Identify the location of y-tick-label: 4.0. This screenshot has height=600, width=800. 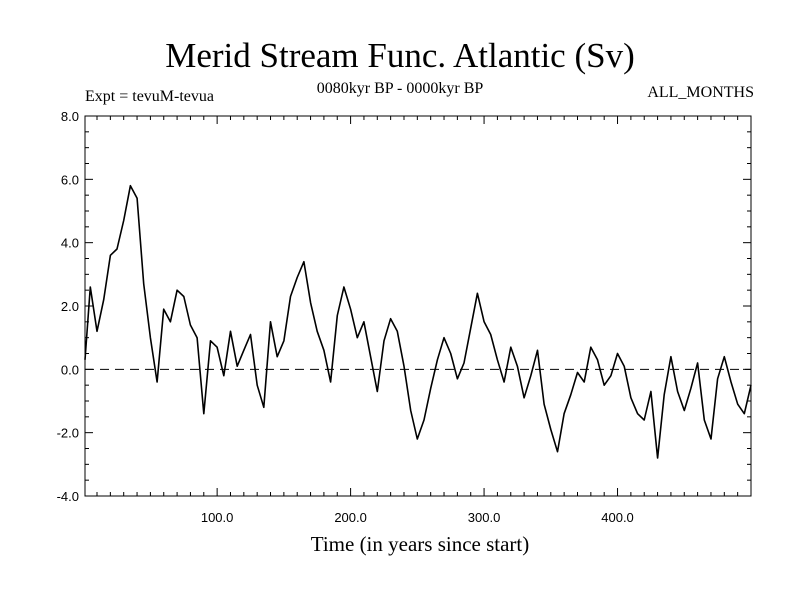
(70, 243).